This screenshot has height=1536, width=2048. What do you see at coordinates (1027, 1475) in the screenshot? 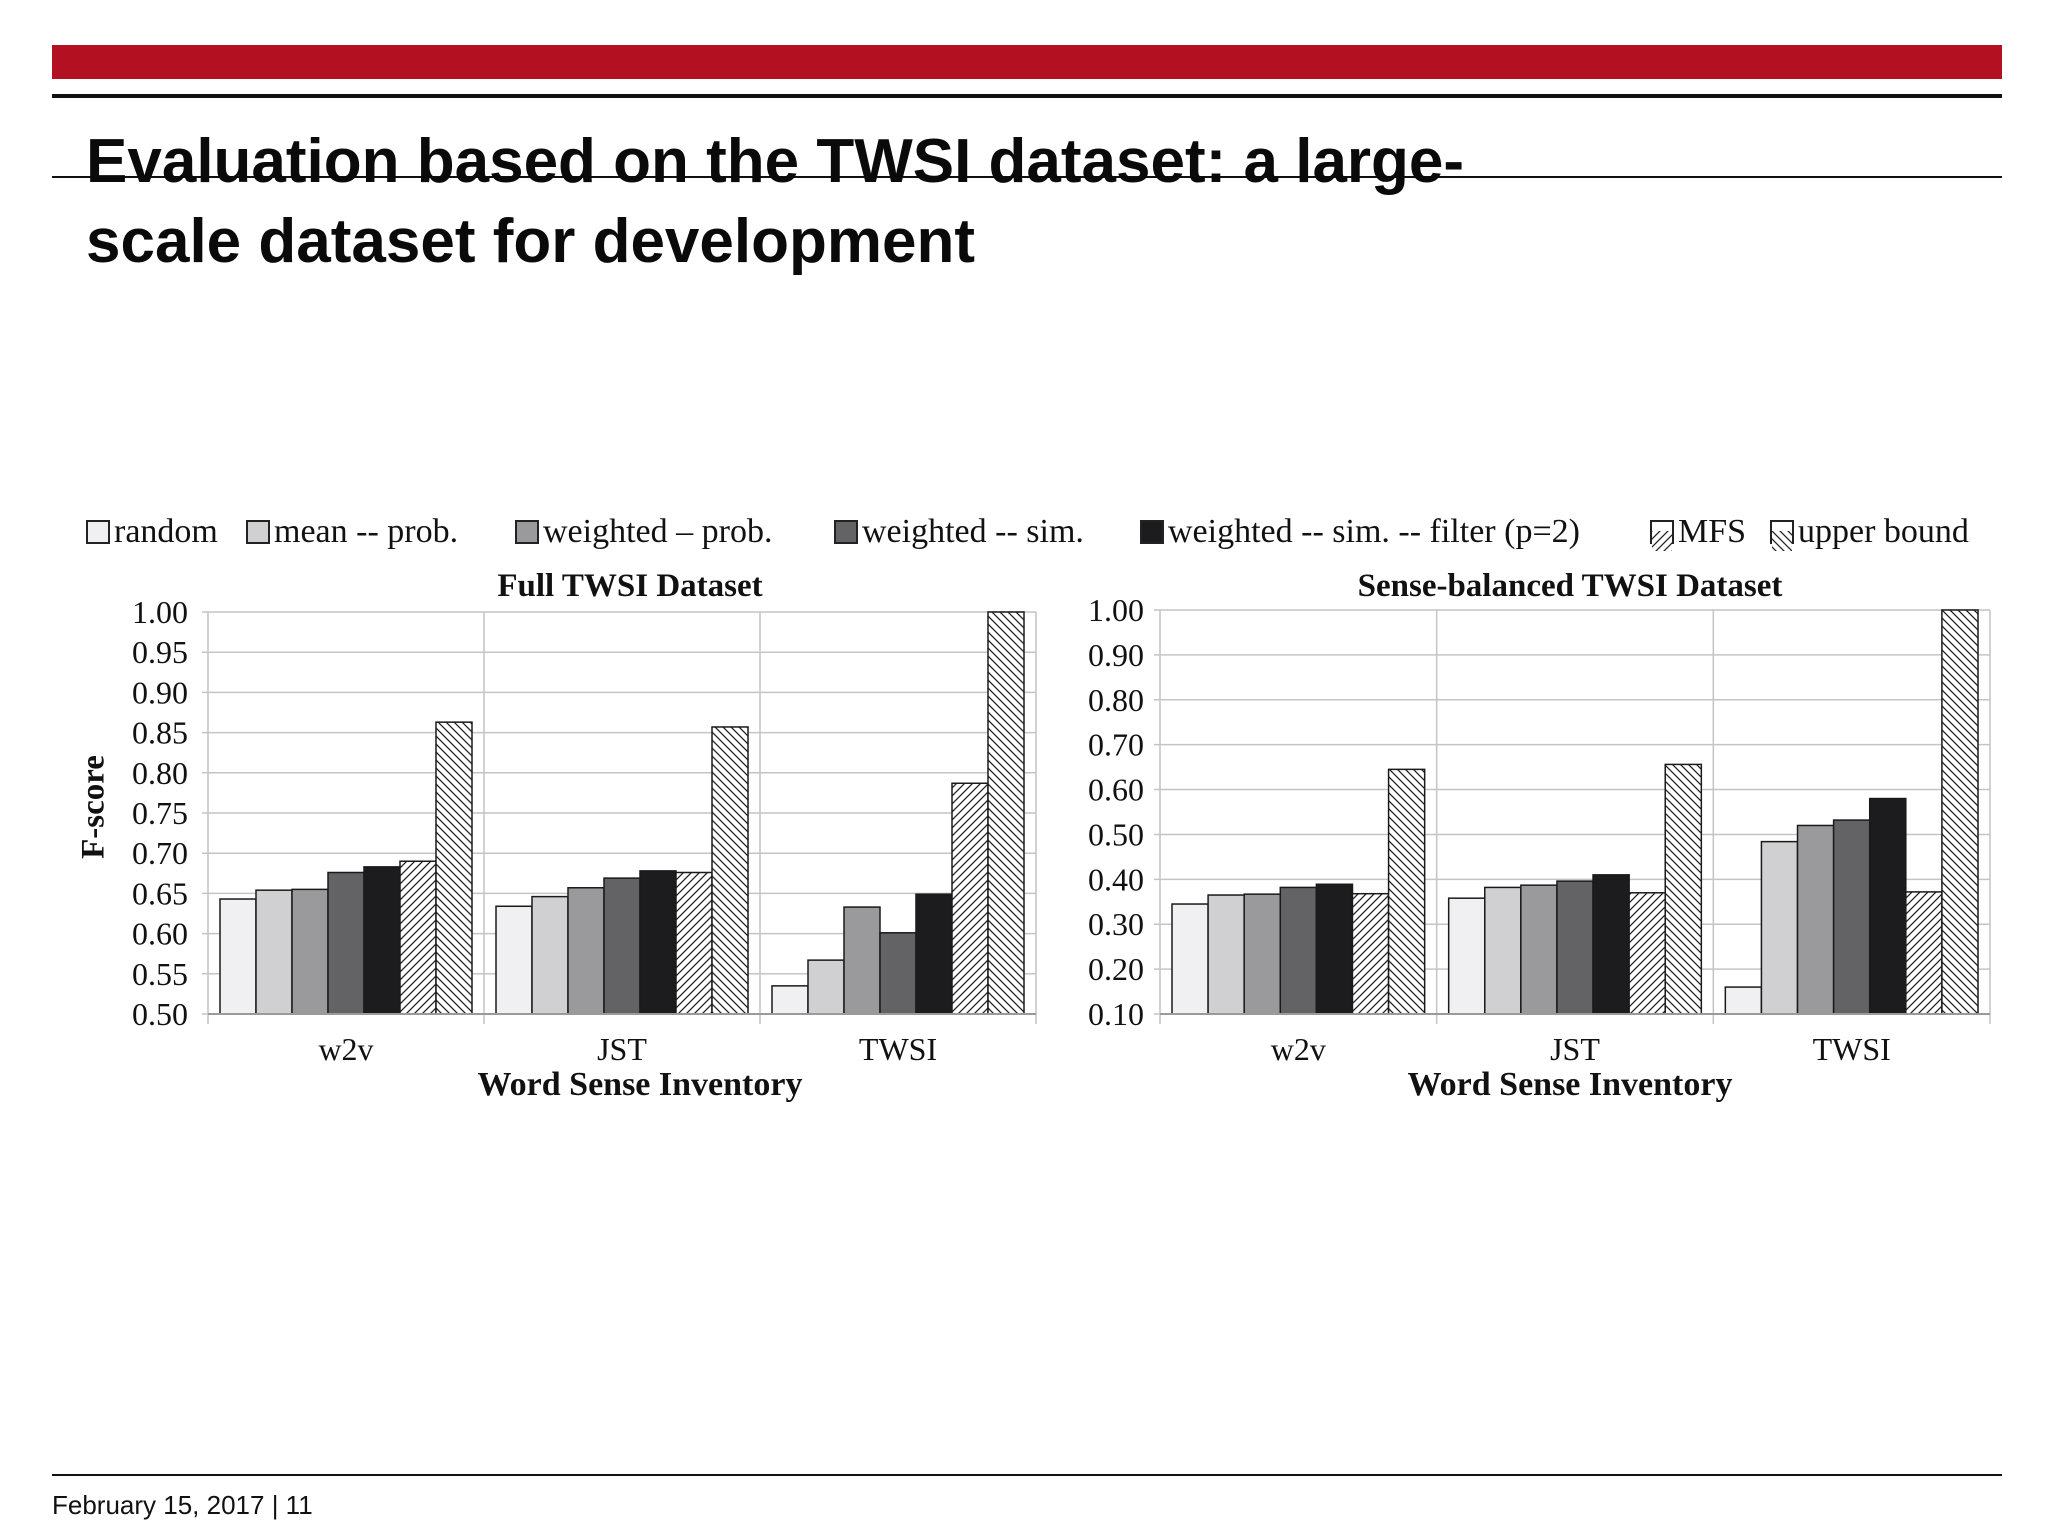
I see `footer-rule` at bounding box center [1027, 1475].